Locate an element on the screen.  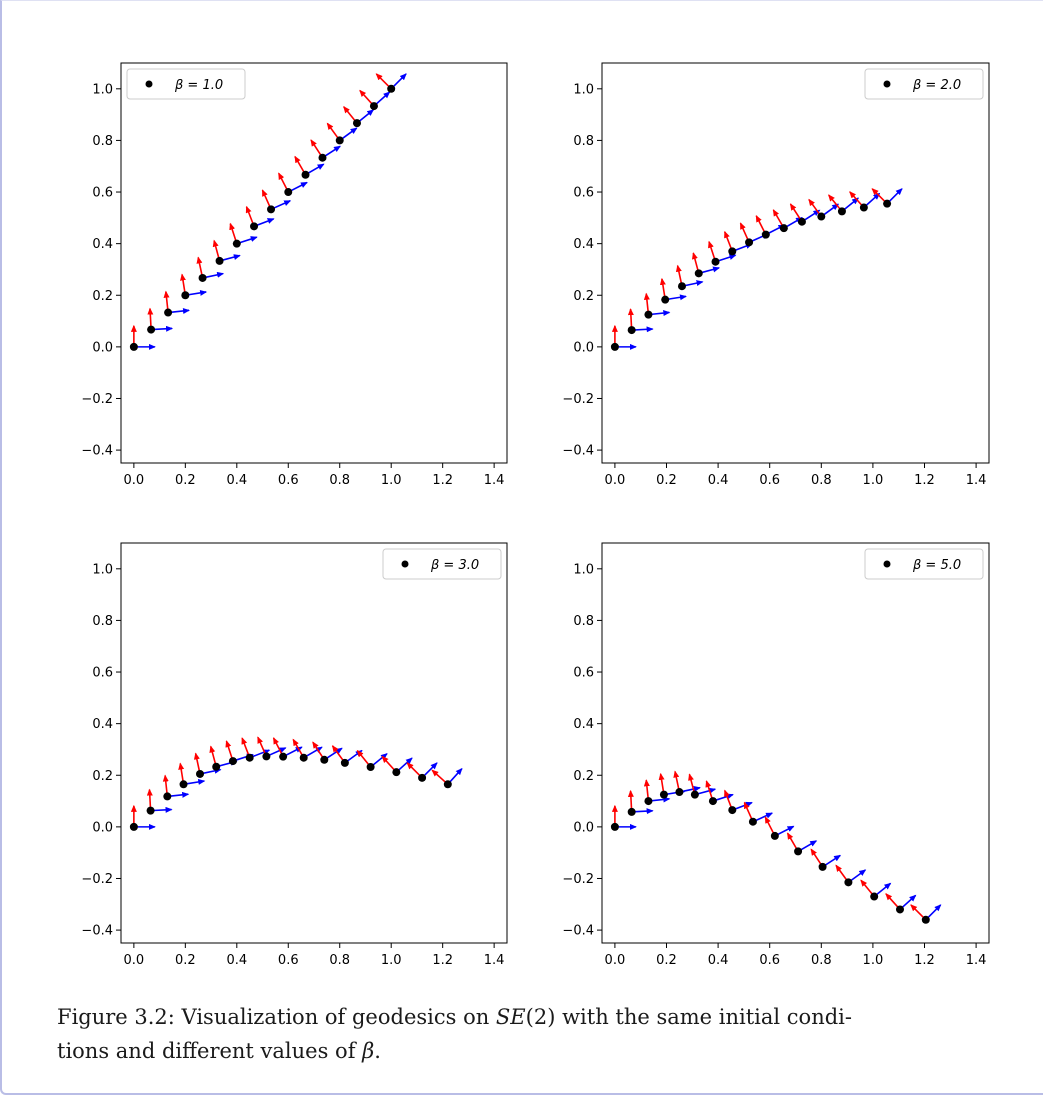
x-tick-label: 0.0 is located at coordinates (615, 480).